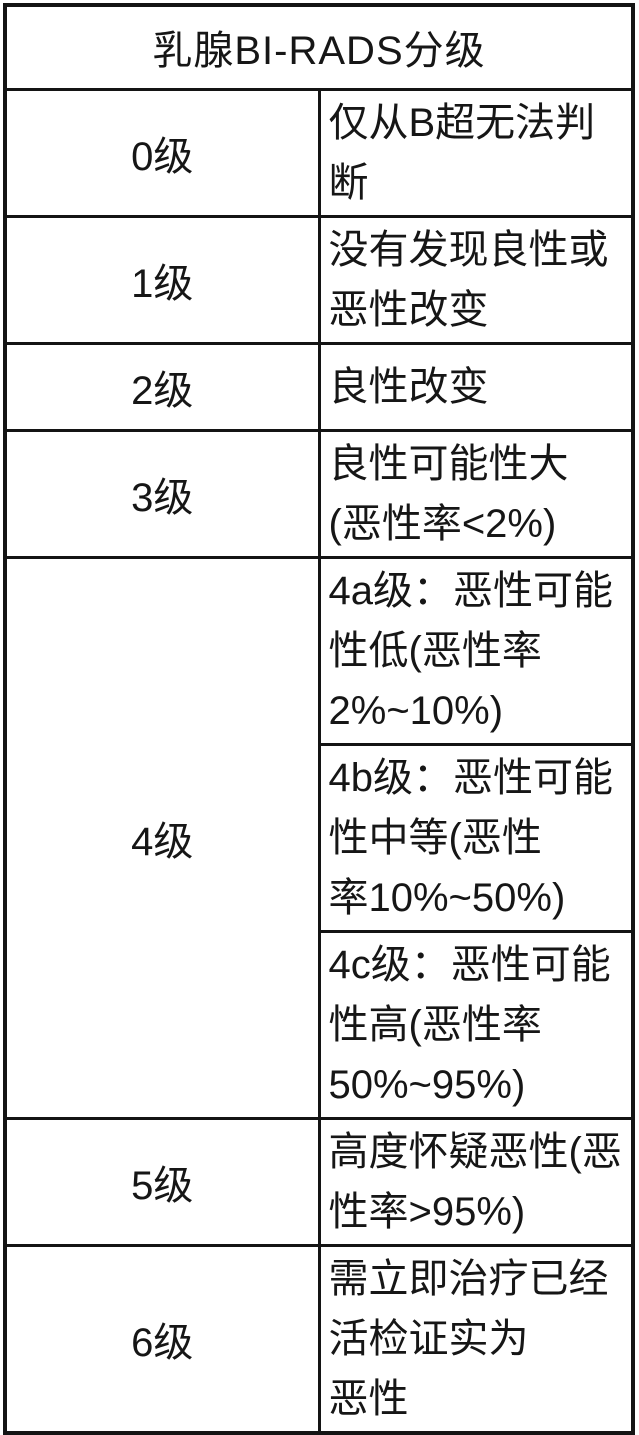 The image size is (639, 1435). I want to click on table-row-grade-2: 2级 良性改变, so click(319, 386).